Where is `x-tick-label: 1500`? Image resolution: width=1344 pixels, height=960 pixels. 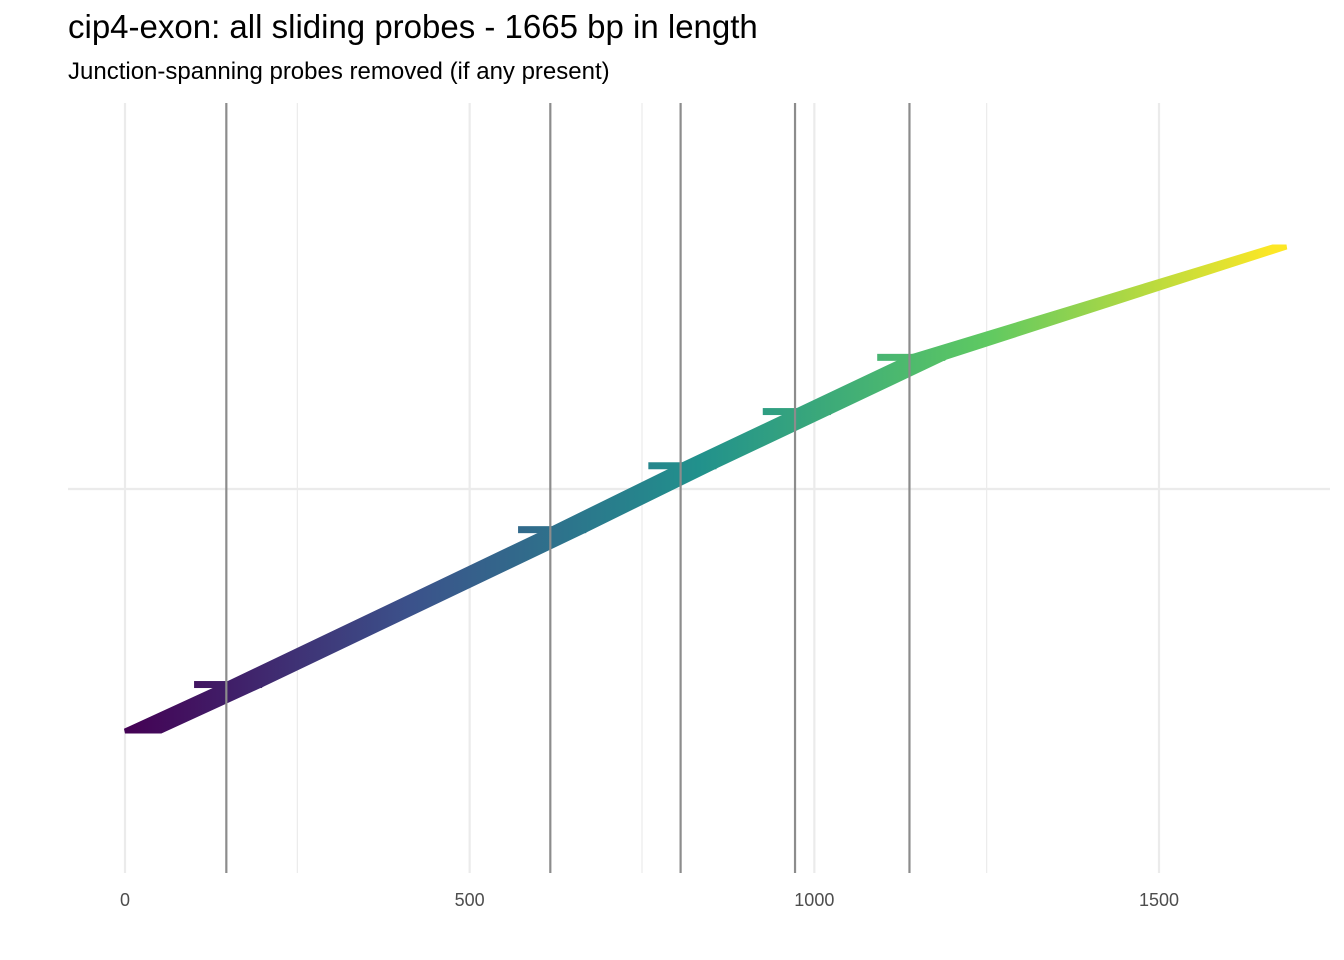 x-tick-label: 1500 is located at coordinates (1159, 900).